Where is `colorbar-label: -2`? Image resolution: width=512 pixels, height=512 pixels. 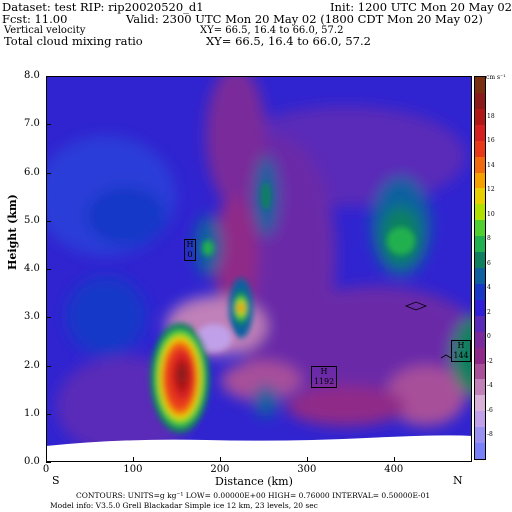 colorbar-label: -2 is located at coordinates (490, 361).